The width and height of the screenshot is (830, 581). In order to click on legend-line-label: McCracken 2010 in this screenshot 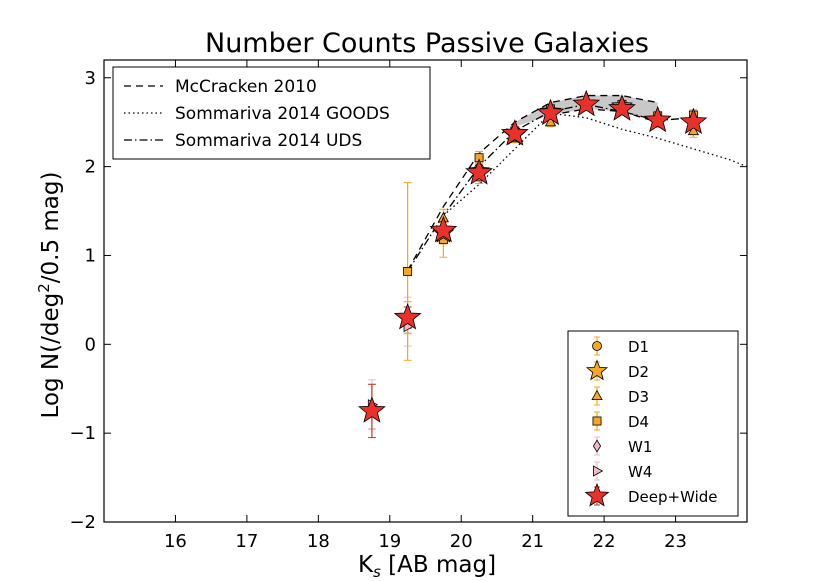, I will do `click(246, 87)`.